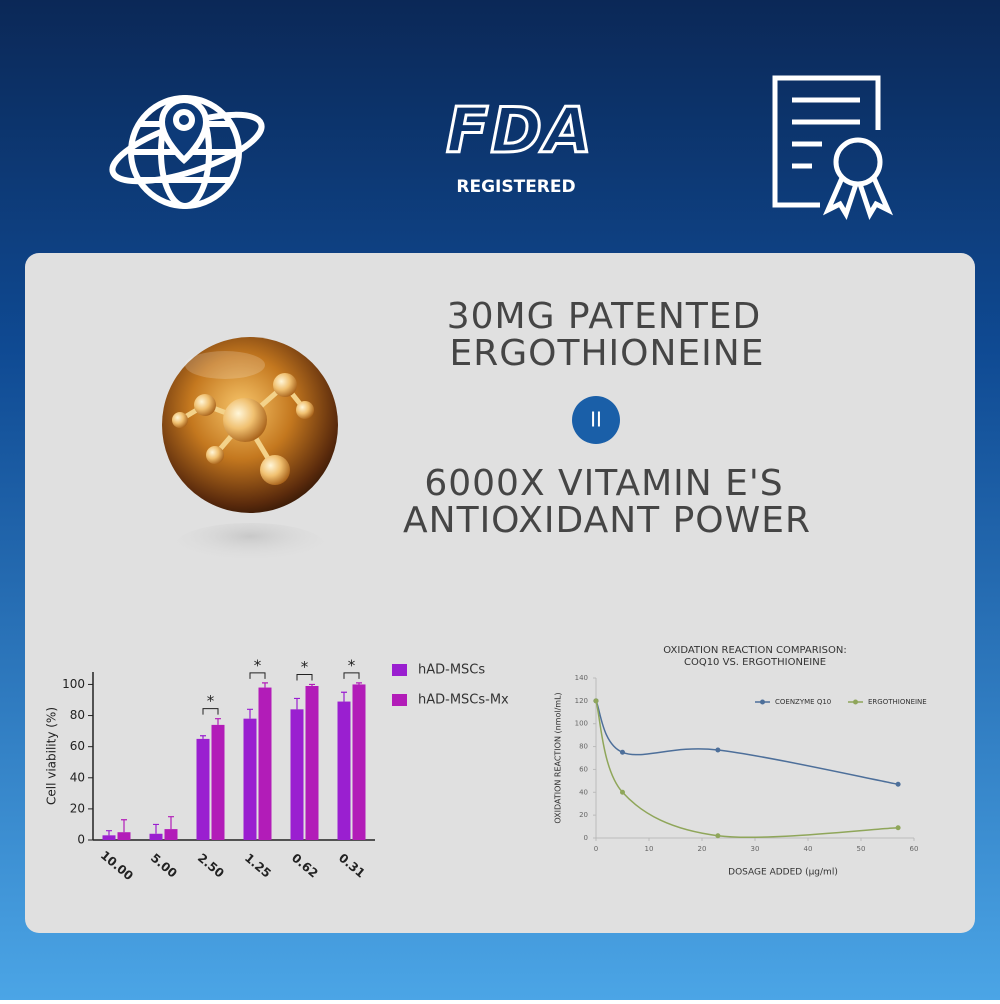  Describe the element at coordinates (755, 662) in the screenshot. I see `chart-title: COQ10 VS. ERGOTHIONEINE` at that location.